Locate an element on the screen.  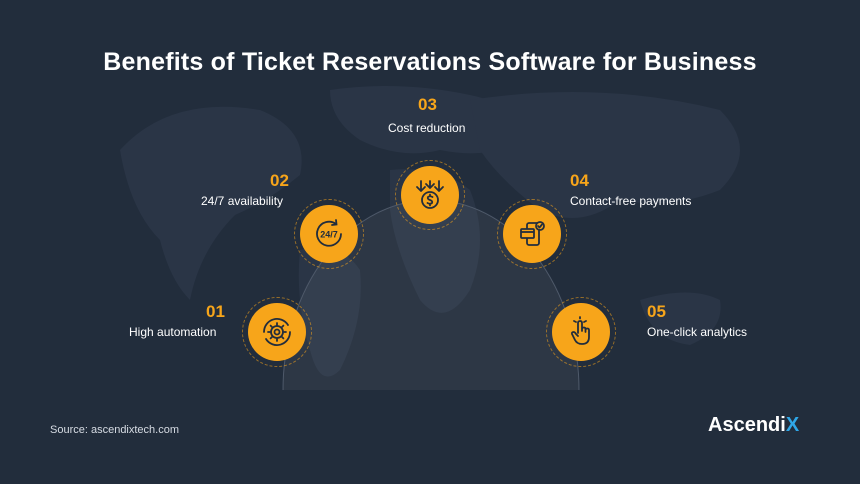
ascendix-logo: AscendiX is located at coordinates (753, 425).